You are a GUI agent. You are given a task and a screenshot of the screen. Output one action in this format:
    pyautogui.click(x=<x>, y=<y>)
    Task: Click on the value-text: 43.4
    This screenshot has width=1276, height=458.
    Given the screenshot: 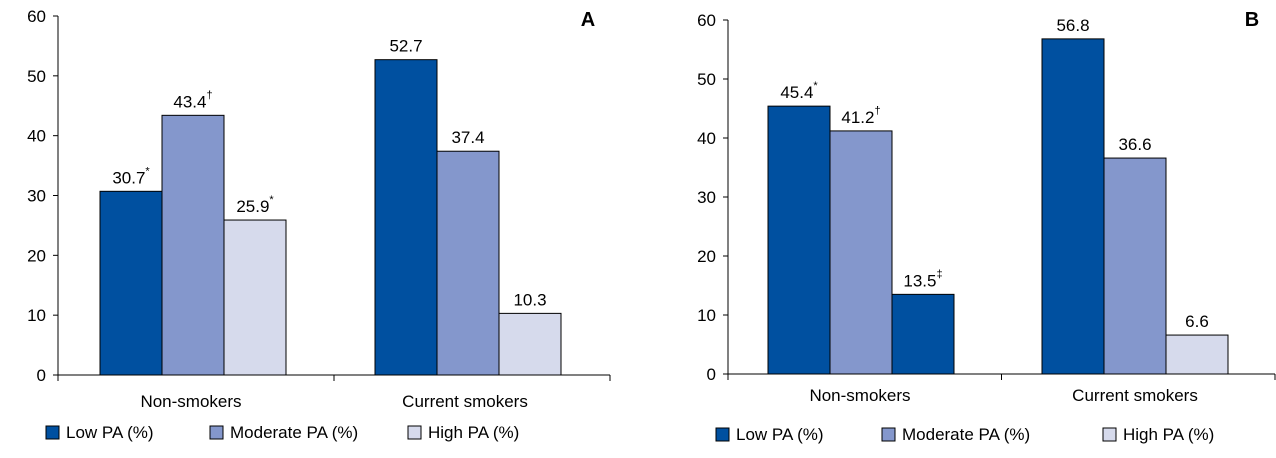 What is the action you would take?
    pyautogui.click(x=189, y=101)
    